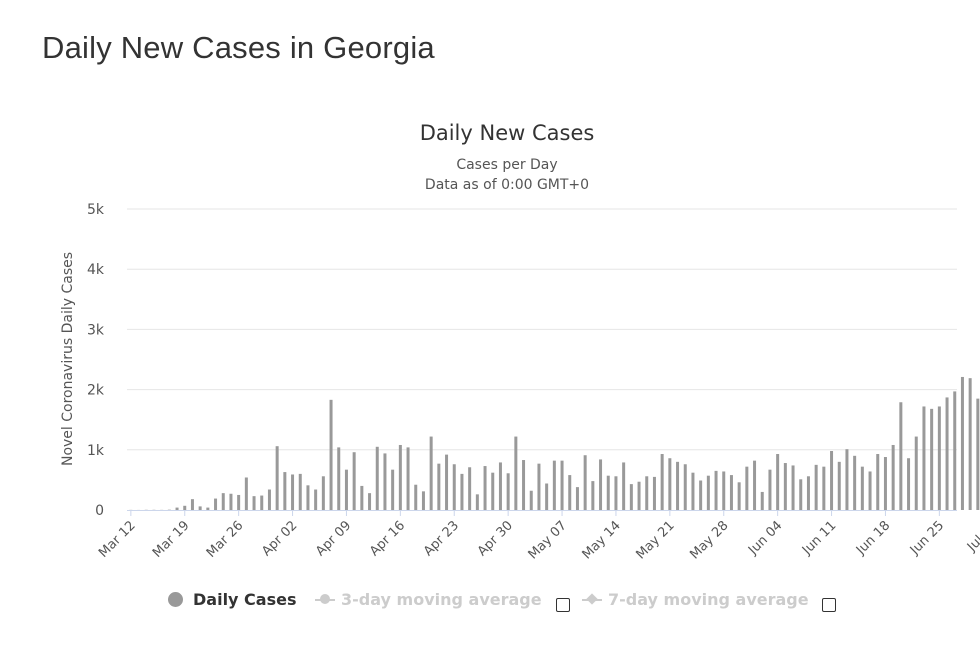 This screenshot has height=670, width=980. What do you see at coordinates (563, 605) in the screenshot?
I see `checkbox-3day-average` at bounding box center [563, 605].